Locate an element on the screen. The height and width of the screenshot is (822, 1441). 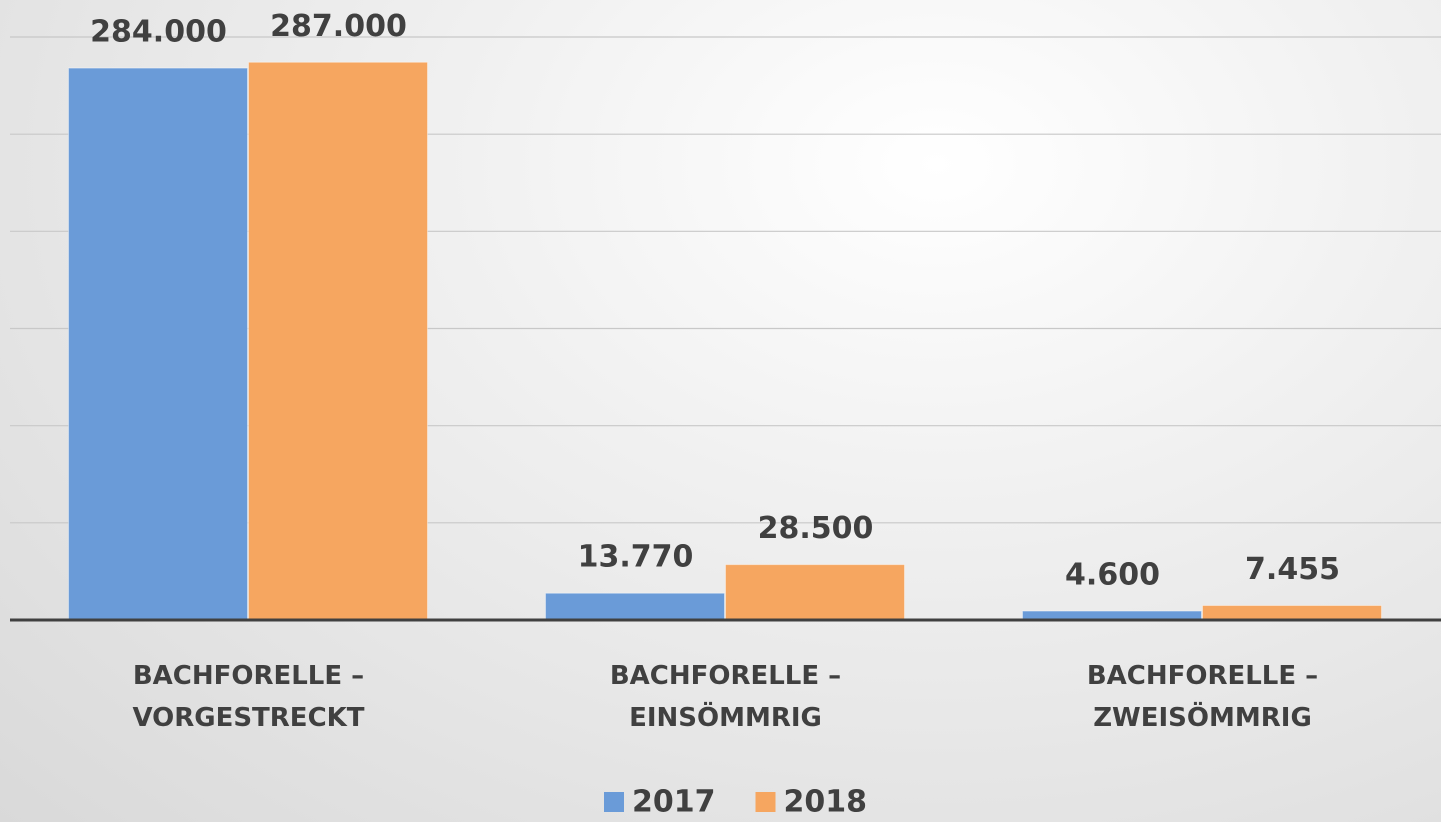
x-tick-label: BACHFORELLE – EINSÖMMRIG is located at coordinates (725, 697).